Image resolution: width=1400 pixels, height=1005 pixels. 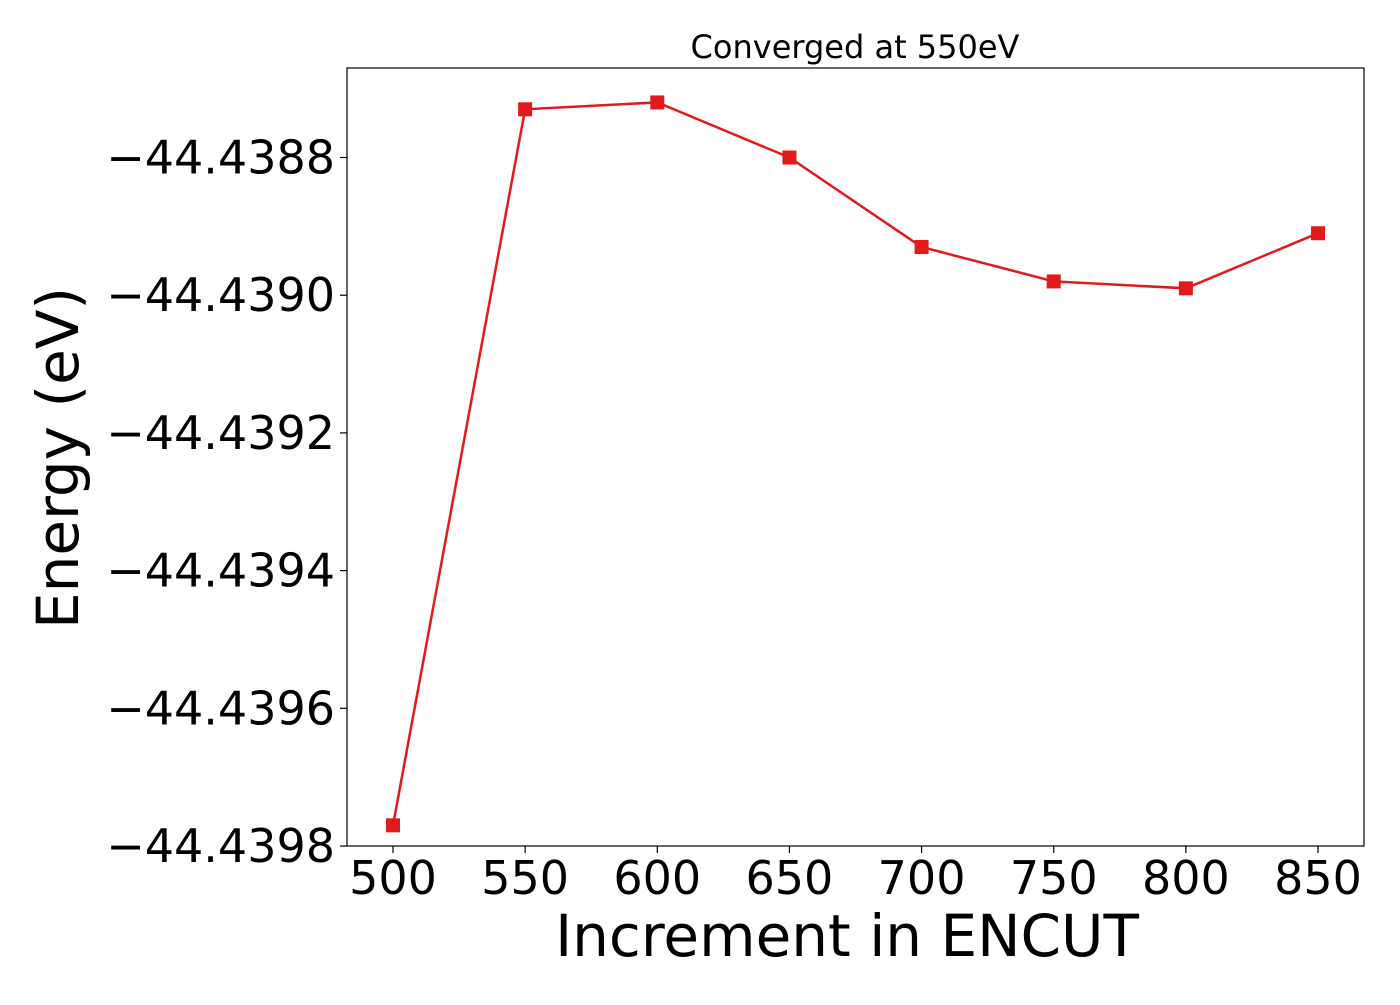 I want to click on x-tick-label: 750, so click(x=1054, y=878).